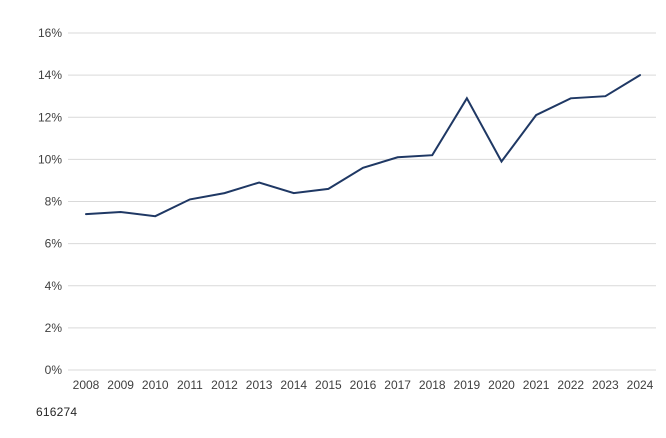  Describe the element at coordinates (224, 385) in the screenshot. I see `x-tick-label: 2012` at that location.